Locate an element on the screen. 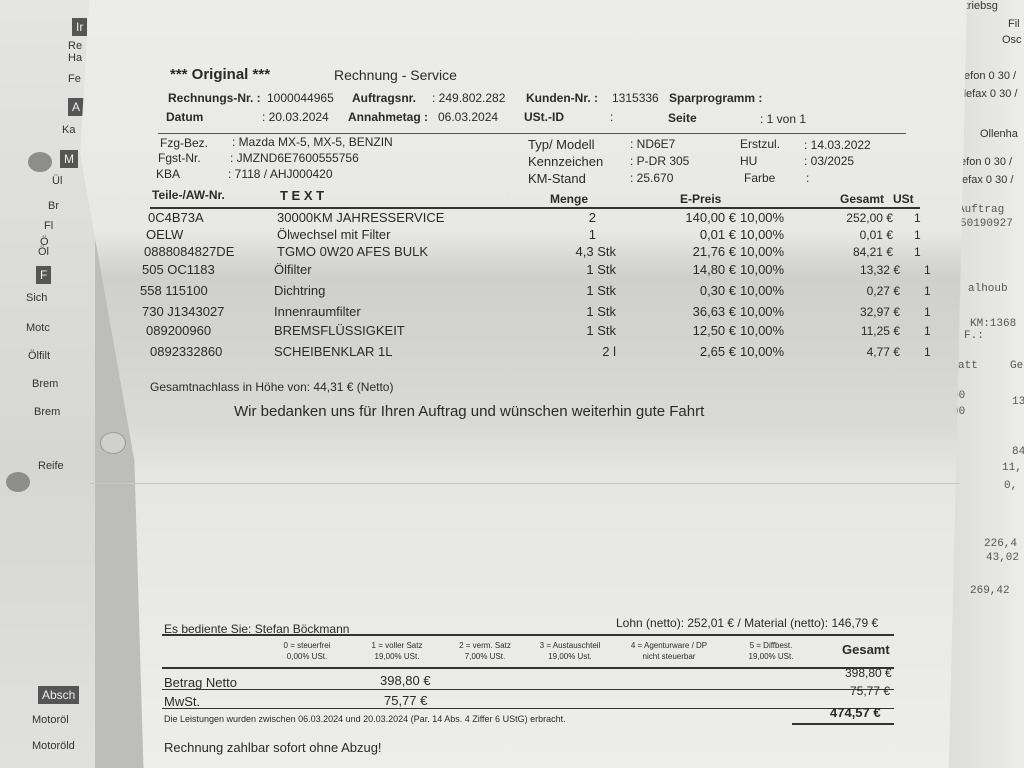 This screenshot has width=1024, height=768. item-text: BREMSFLÜSSIGKEIT is located at coordinates (339, 330).